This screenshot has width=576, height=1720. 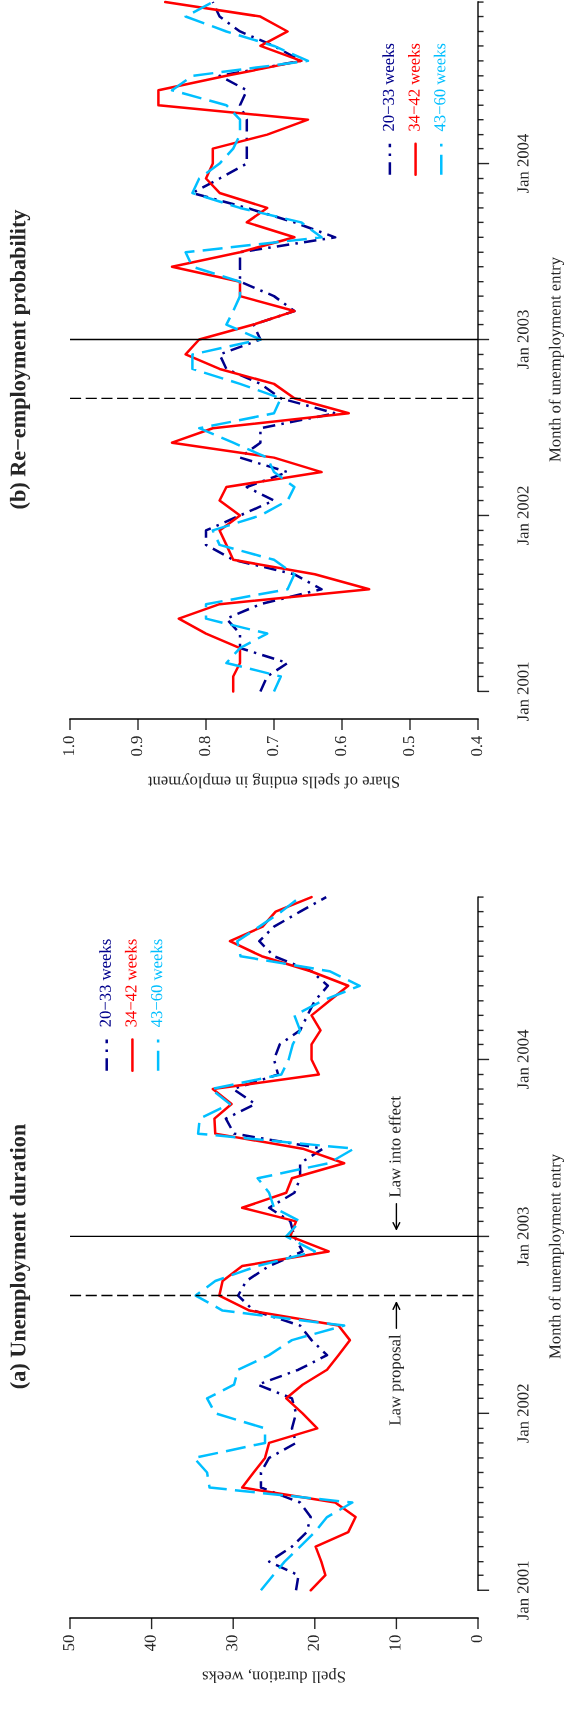 I want to click on annotation: Law proposal, so click(x=396, y=1380).